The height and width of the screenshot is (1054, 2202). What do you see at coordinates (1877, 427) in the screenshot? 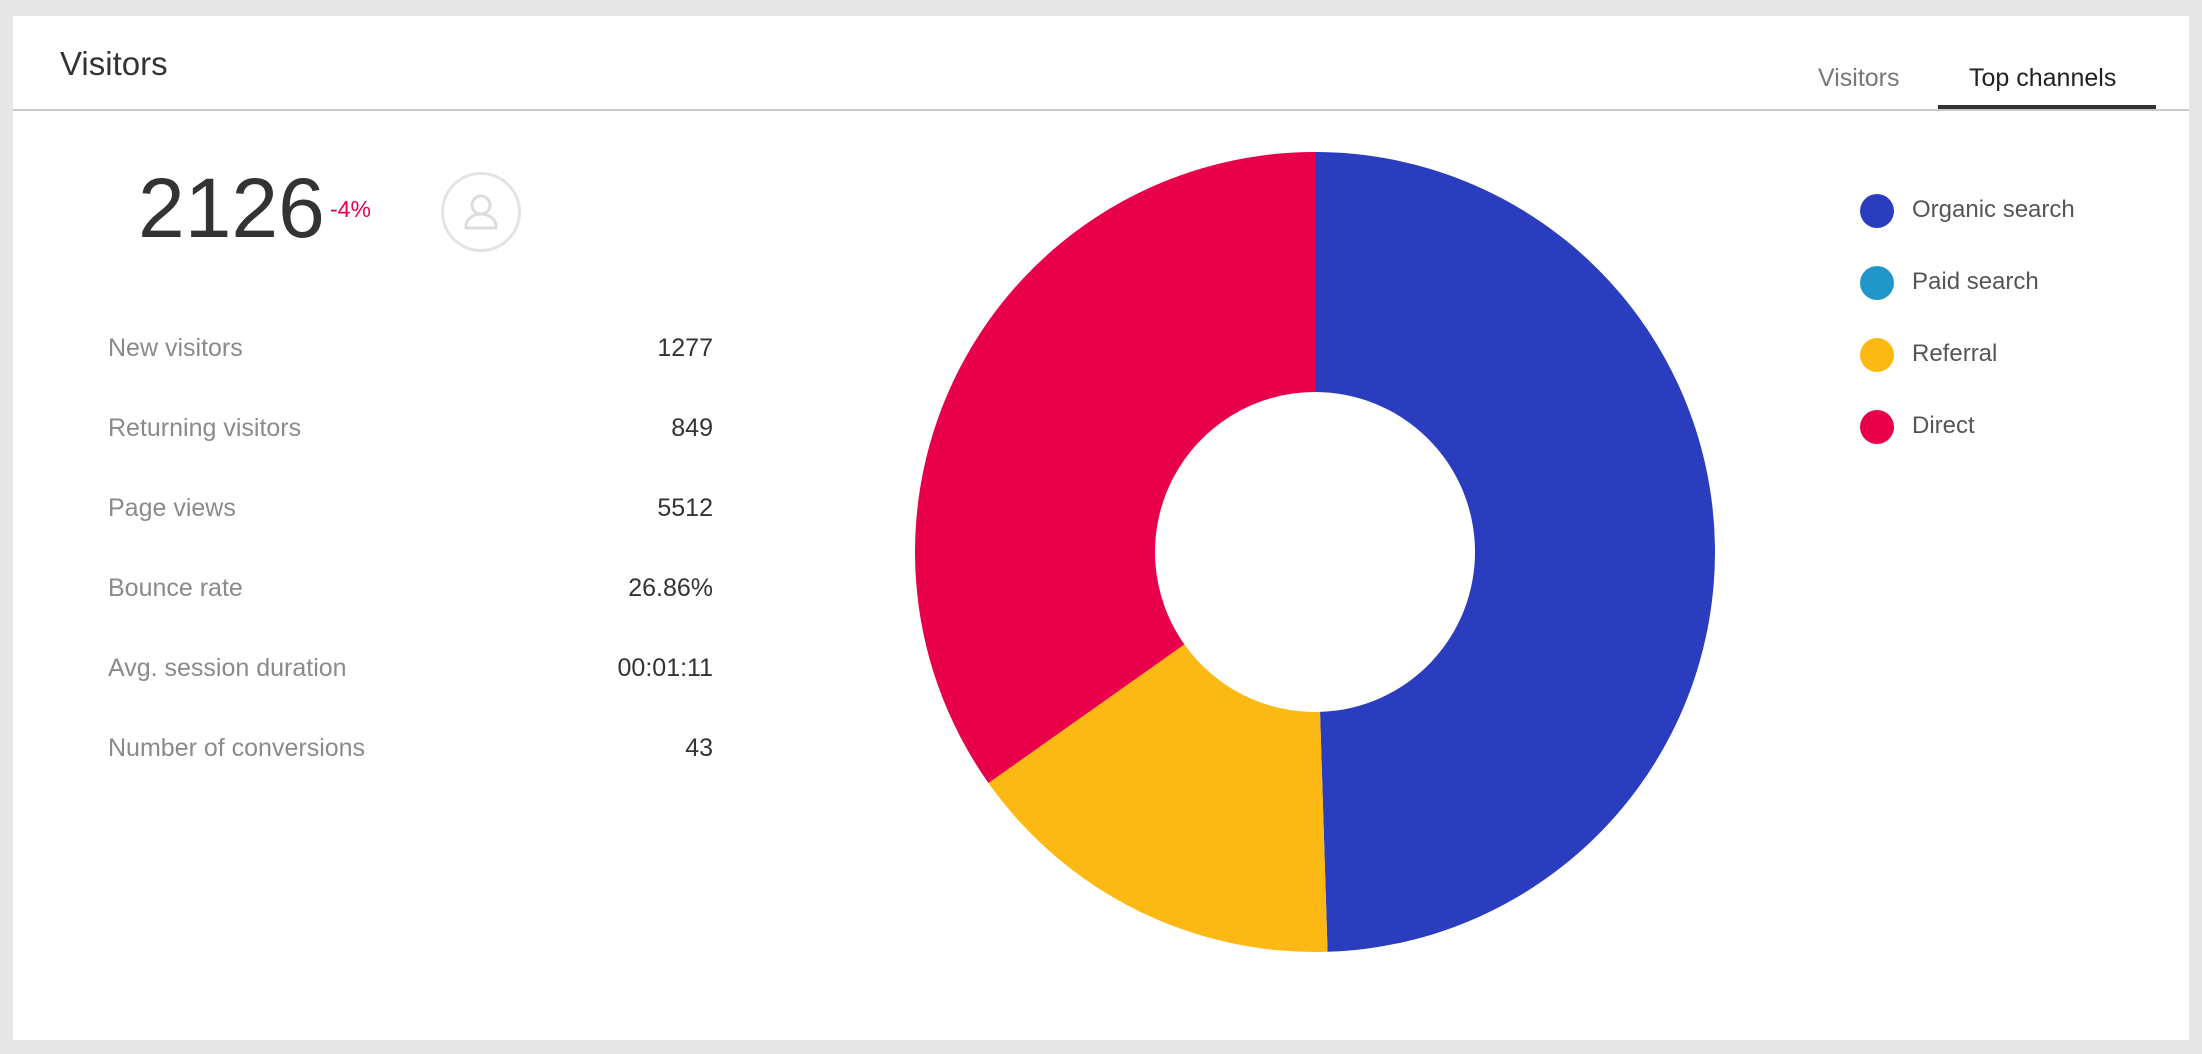
I see `legend-dot-direct` at bounding box center [1877, 427].